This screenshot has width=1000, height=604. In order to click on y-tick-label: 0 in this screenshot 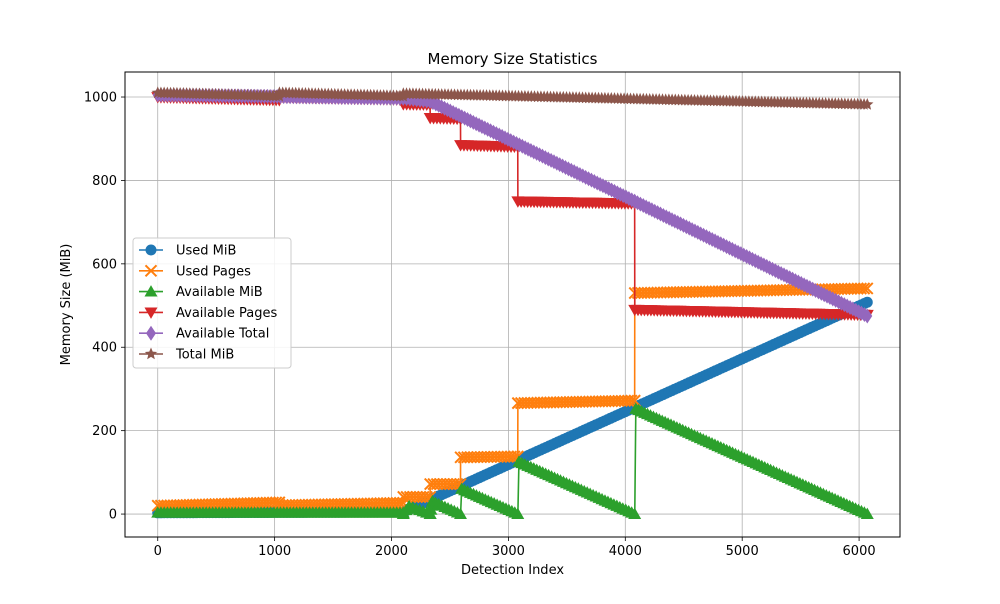, I will do `click(113, 515)`.